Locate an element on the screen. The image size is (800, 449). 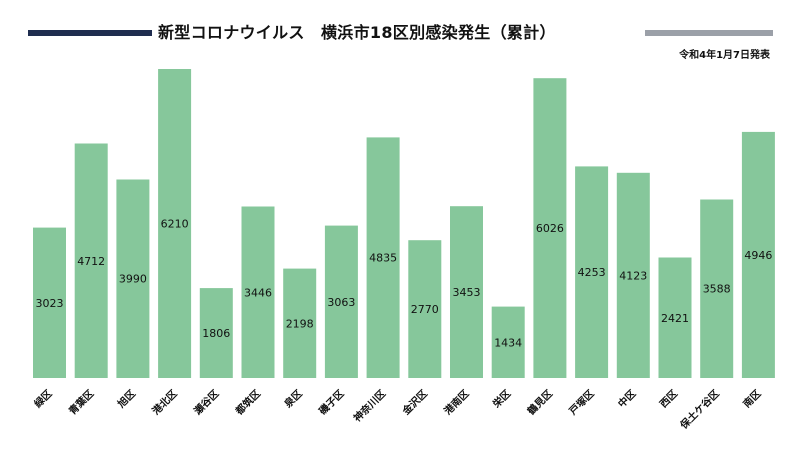
category-label-12: 鶴見区 is located at coordinates (540, 402).